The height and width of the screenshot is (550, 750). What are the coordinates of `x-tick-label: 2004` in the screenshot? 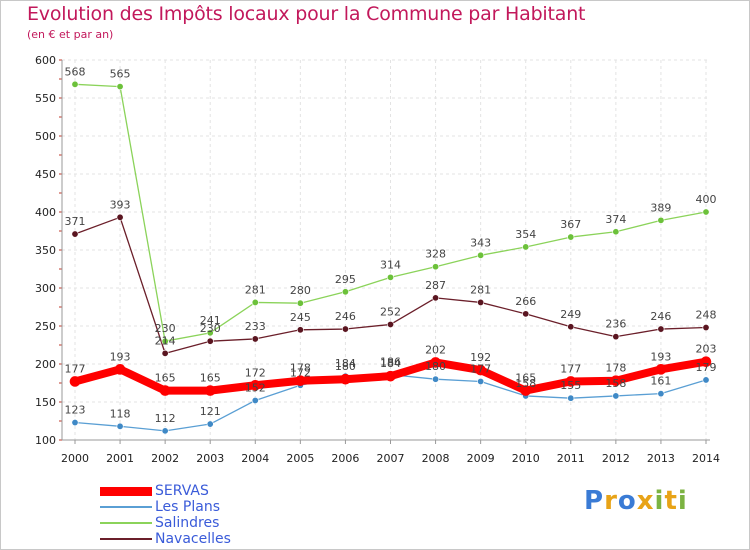 It's located at (255, 458).